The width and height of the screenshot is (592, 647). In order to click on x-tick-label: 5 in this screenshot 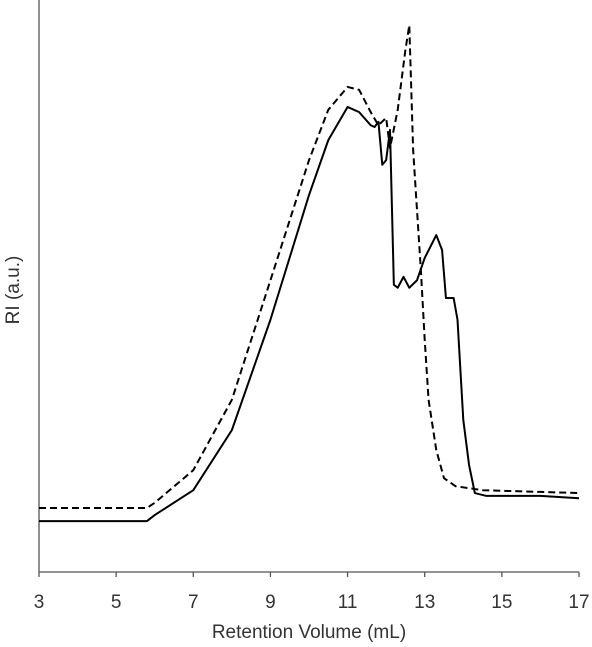, I will do `click(116, 602)`.